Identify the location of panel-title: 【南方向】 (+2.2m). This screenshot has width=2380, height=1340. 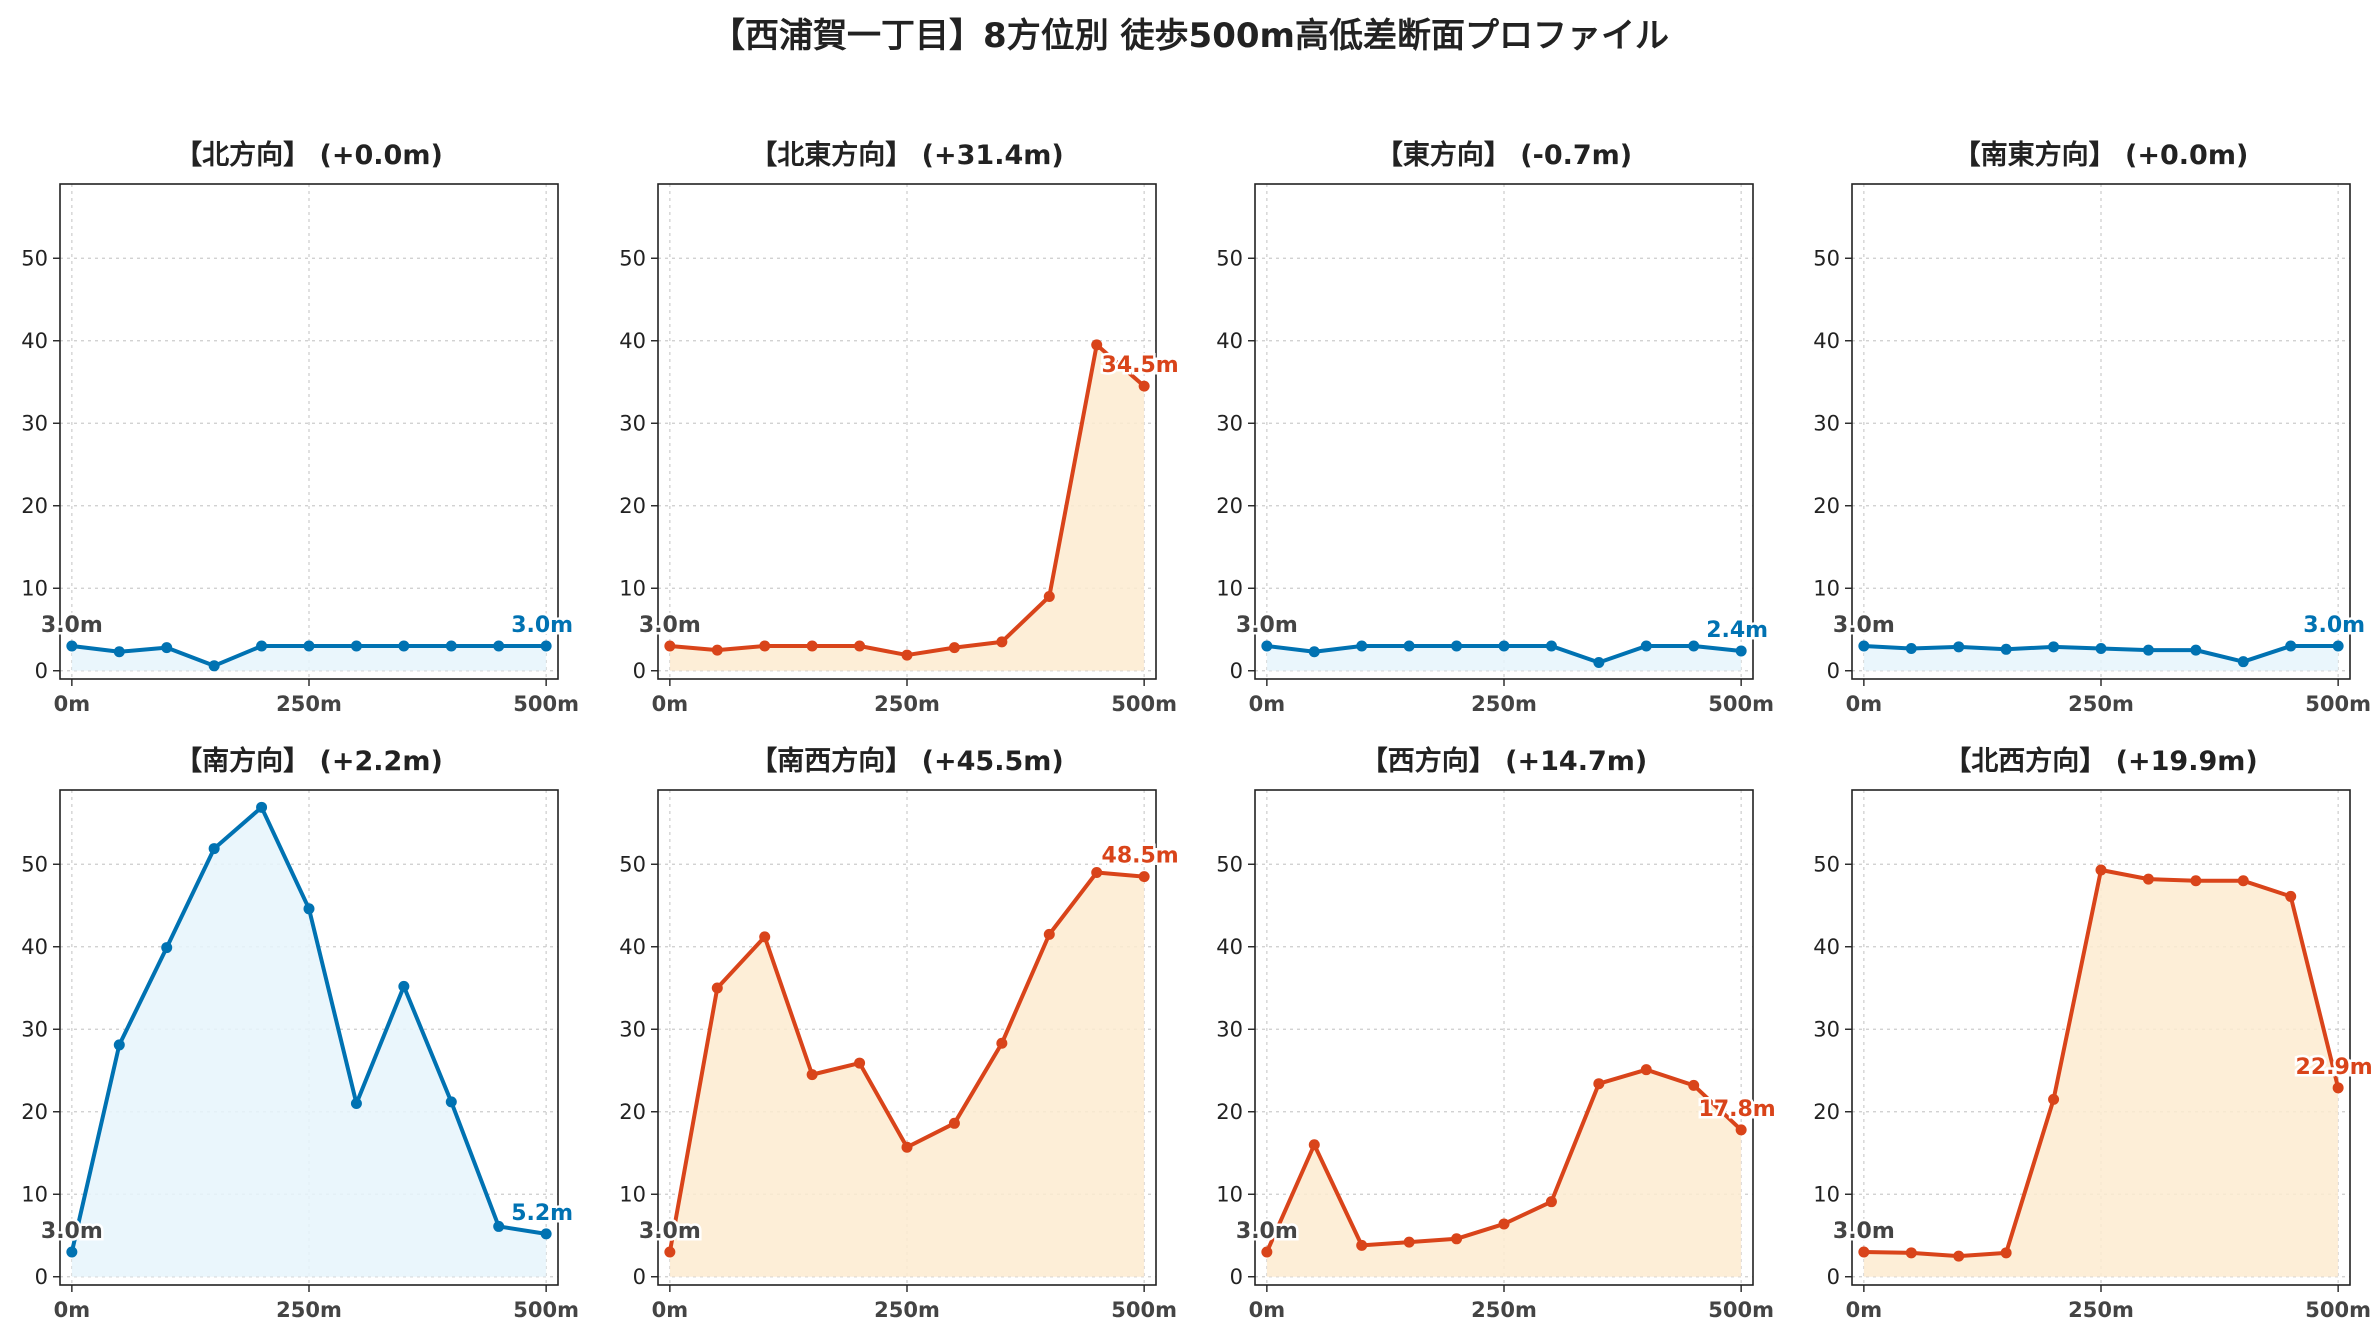
(309, 761).